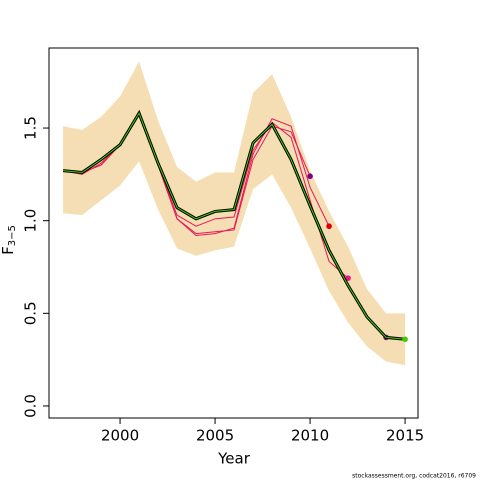 This screenshot has width=480, height=480. Describe the element at coordinates (31, 128) in the screenshot. I see `y-tick-label: 1.5` at that location.